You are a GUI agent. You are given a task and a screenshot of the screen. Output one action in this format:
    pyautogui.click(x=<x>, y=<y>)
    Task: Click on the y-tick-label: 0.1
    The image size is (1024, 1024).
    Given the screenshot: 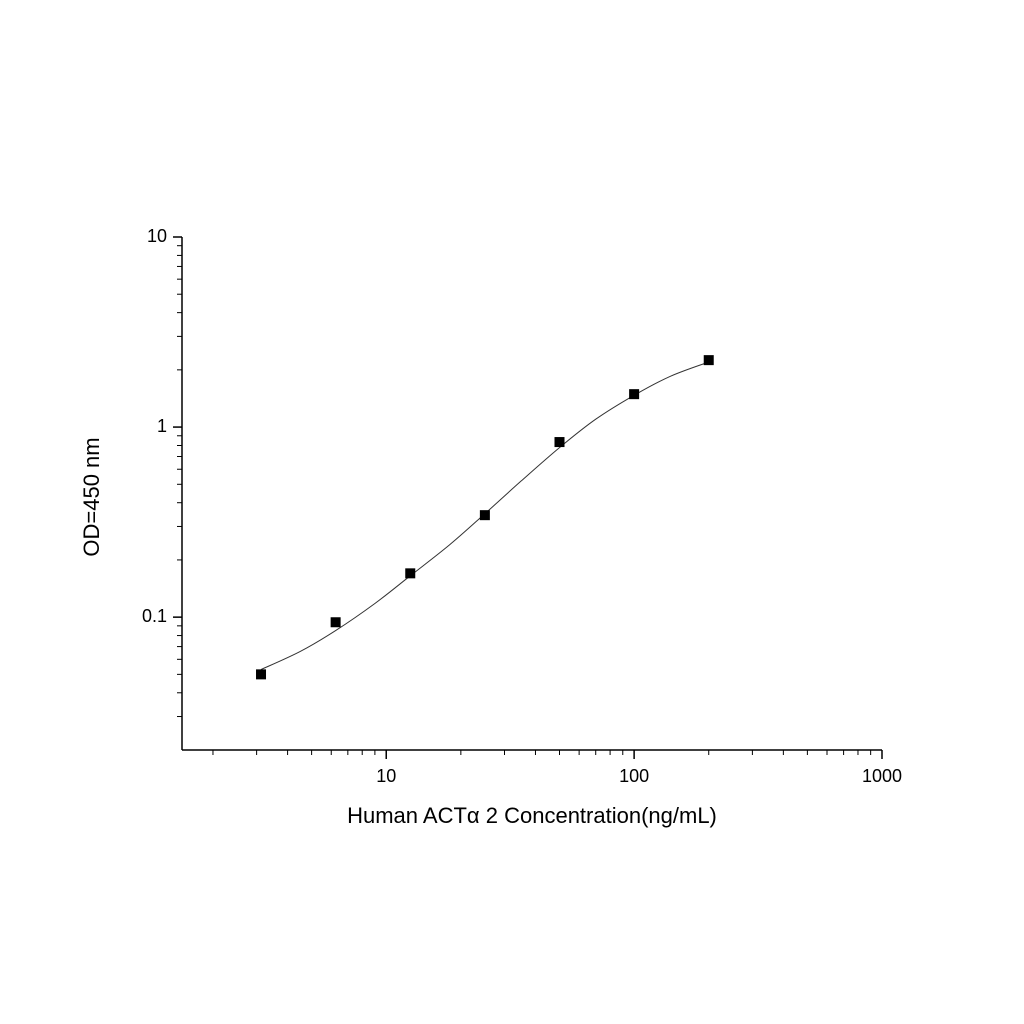 What is the action you would take?
    pyautogui.click(x=154, y=616)
    